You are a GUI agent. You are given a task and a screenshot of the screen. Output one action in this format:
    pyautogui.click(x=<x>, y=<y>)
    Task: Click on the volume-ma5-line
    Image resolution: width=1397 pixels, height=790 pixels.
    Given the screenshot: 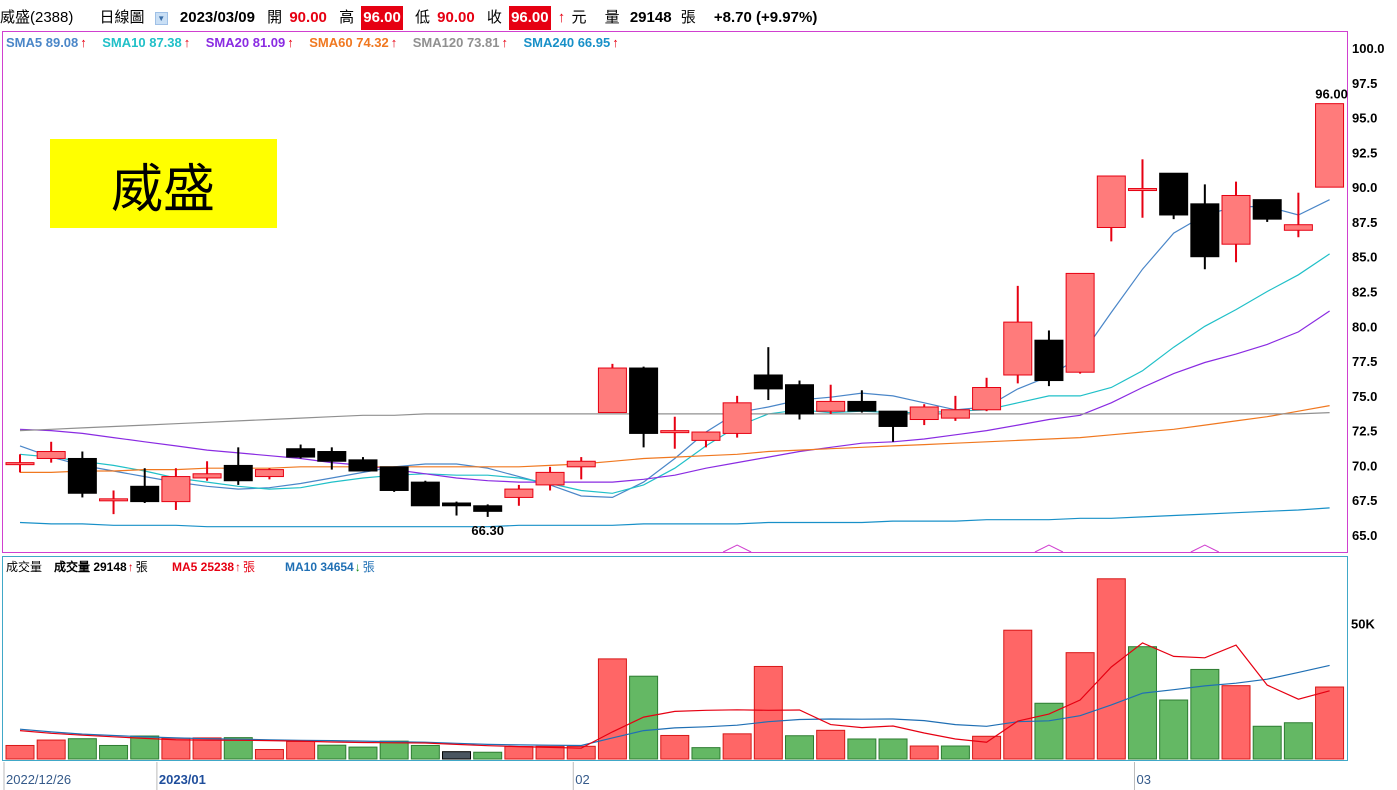 What is the action you would take?
    pyautogui.click(x=674, y=695)
    